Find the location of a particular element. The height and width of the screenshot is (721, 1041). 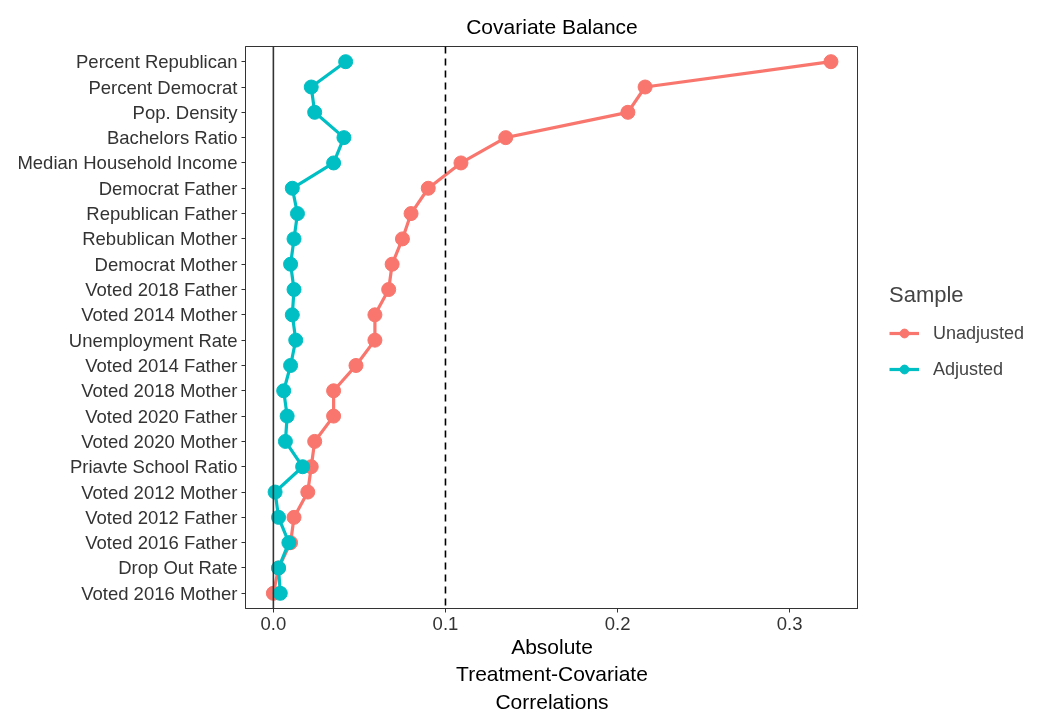

y-tick-label: Pop. Density is located at coordinates (185, 112).